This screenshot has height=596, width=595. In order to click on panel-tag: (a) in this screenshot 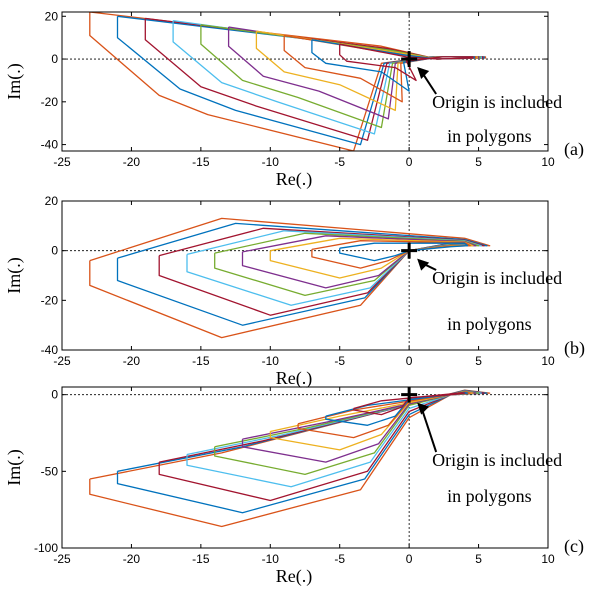, I will do `click(574, 149)`.